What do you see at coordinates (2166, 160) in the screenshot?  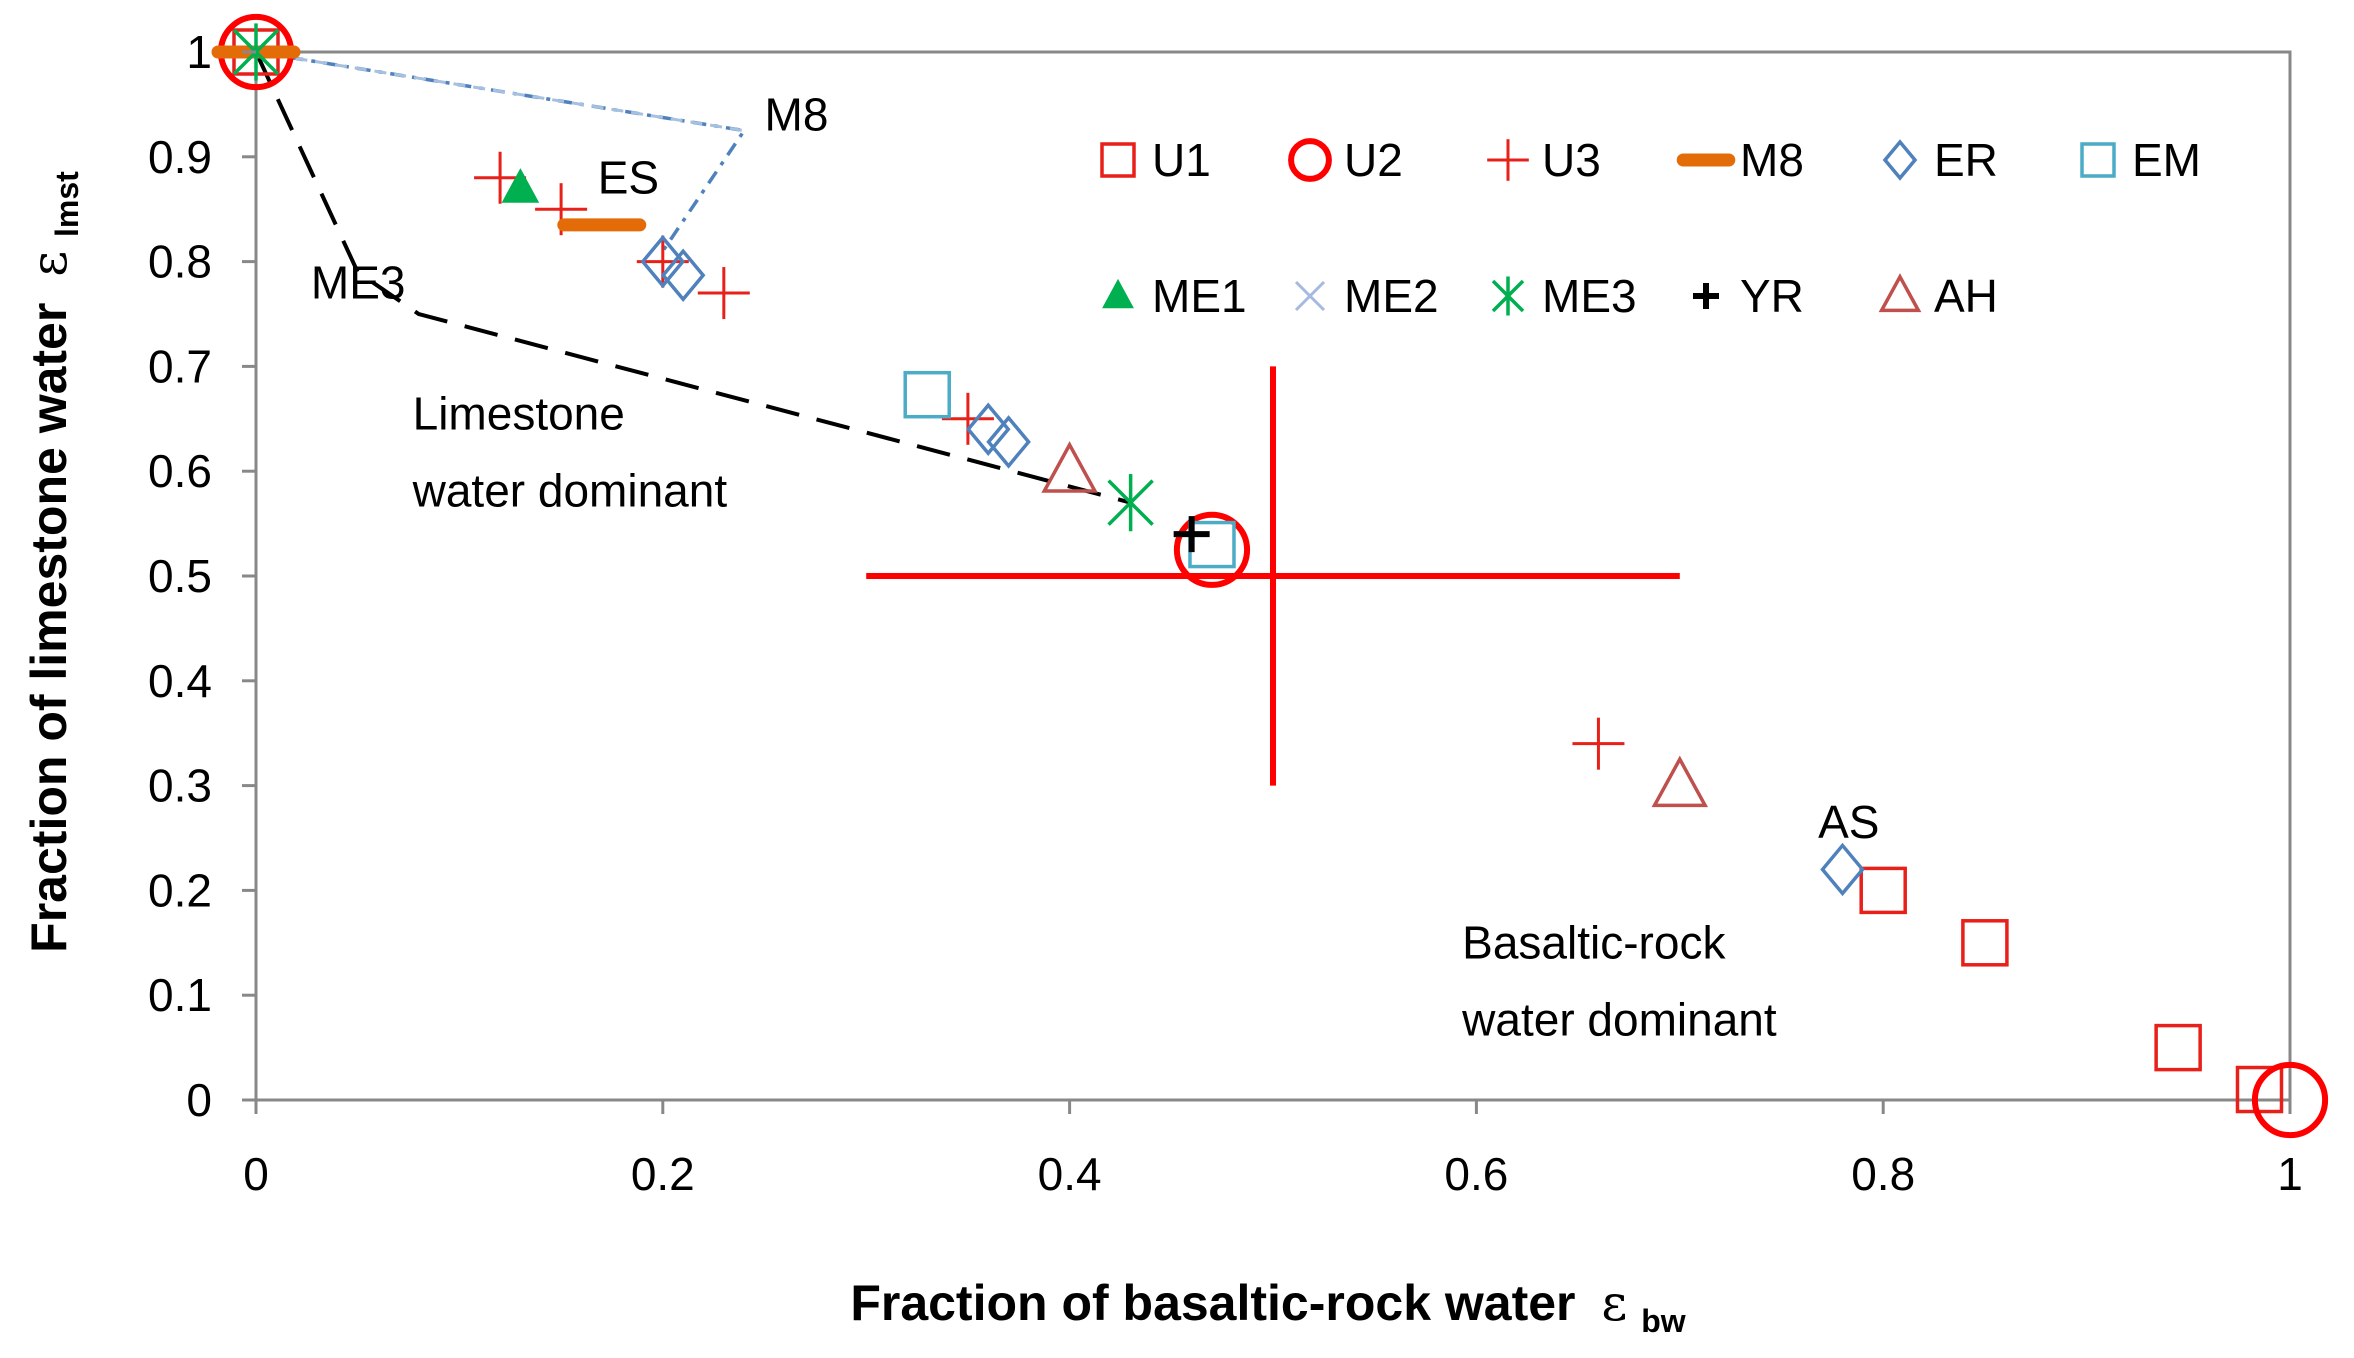 I see `legend-label-EM: EM` at bounding box center [2166, 160].